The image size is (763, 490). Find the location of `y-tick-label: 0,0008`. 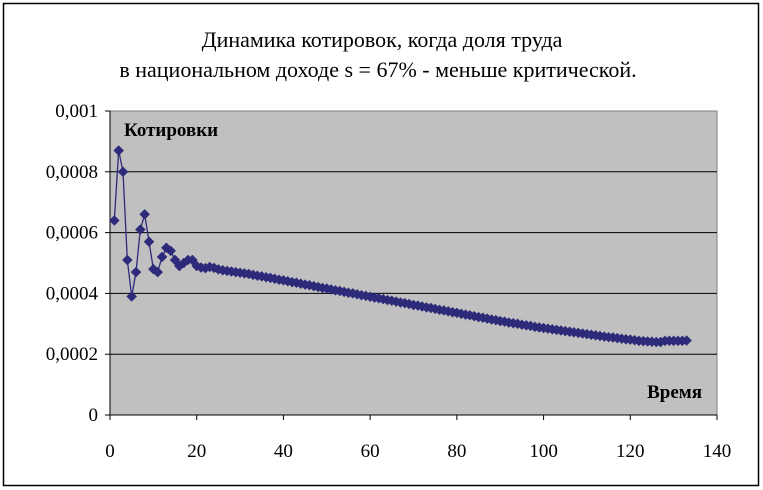

y-tick-label: 0,0008 is located at coordinates (72, 172).